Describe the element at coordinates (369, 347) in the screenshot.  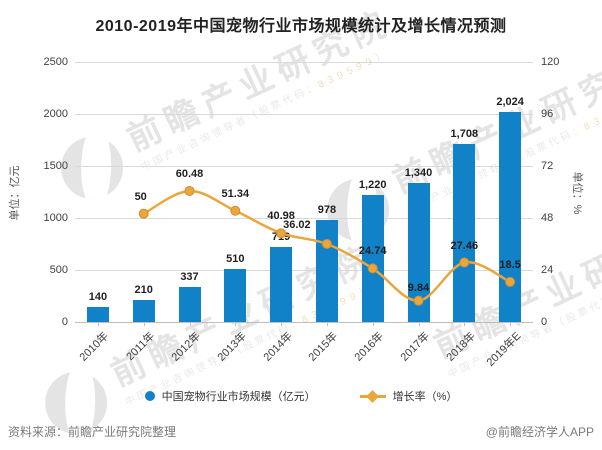
I see `x-axis-label-text: 2016年` at that location.